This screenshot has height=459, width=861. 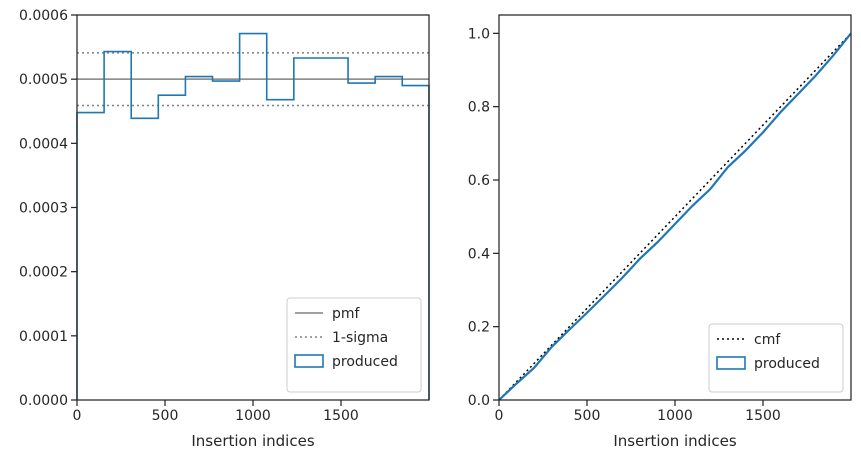 I want to click on legend: cmf produced, so click(x=776, y=358).